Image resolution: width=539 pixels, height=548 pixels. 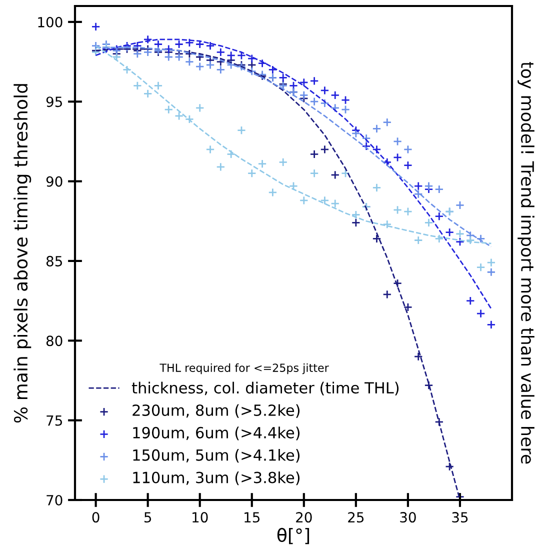 I want to click on legend-label: 110um, 3um (>3.8ke), so click(x=216, y=478).